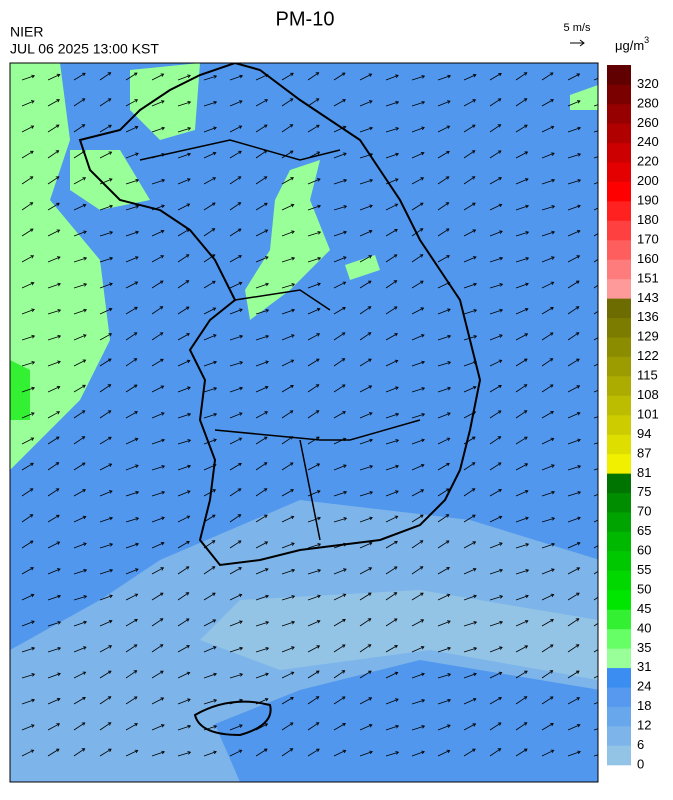 Image resolution: width=673 pixels, height=800 pixels. I want to click on colorbar-label: 143, so click(648, 297).